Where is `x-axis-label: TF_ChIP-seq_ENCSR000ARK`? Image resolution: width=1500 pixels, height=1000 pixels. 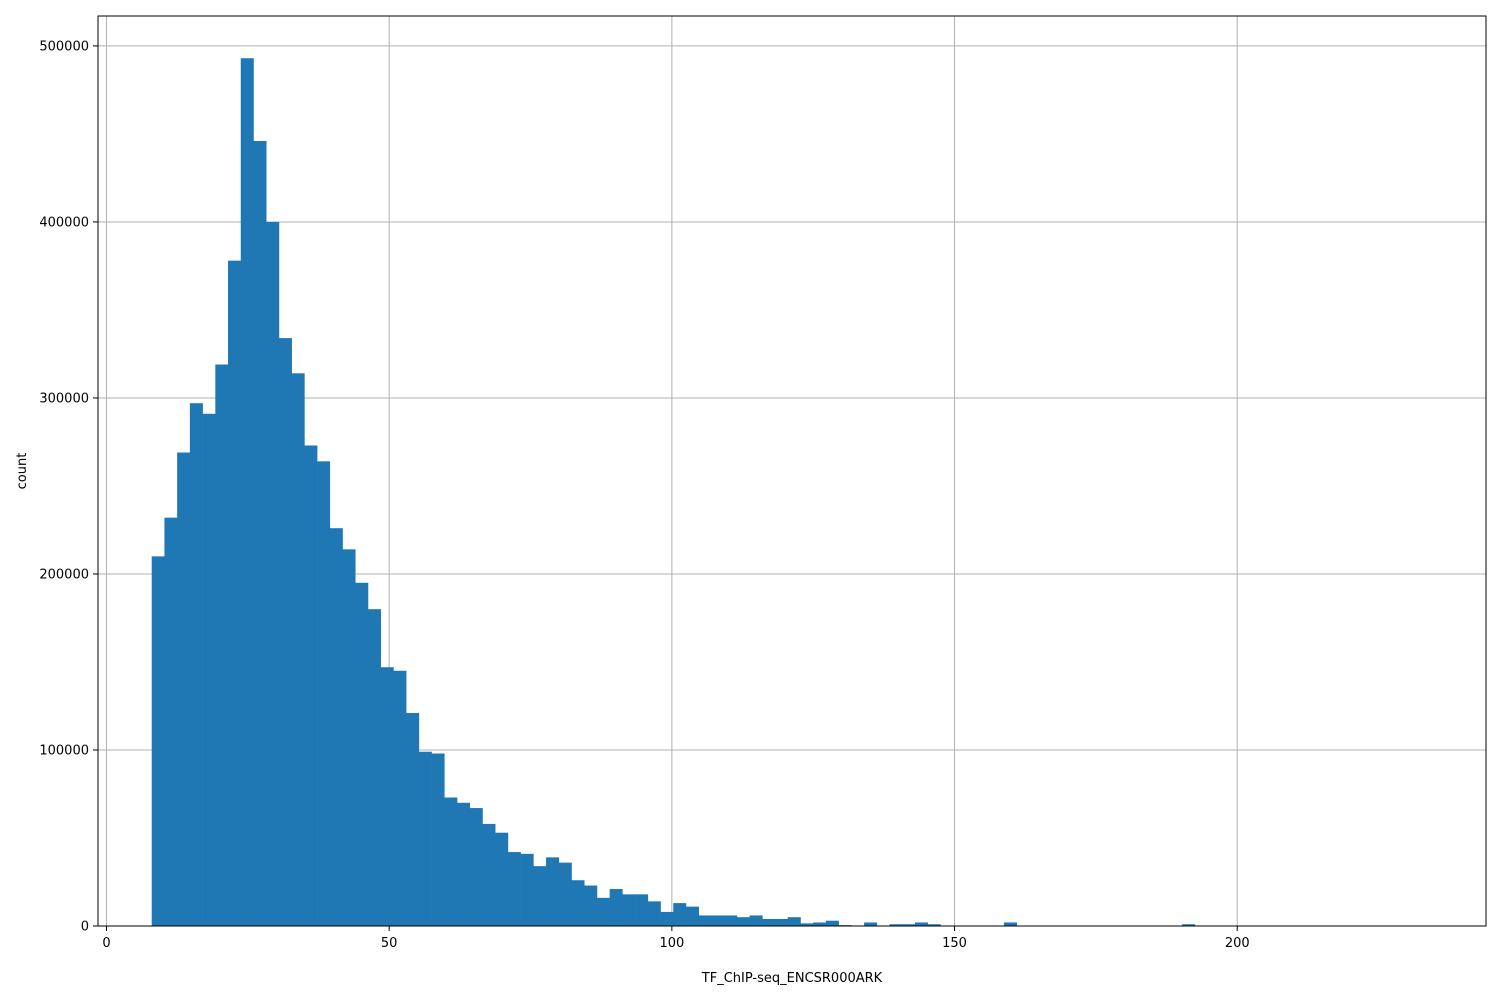
x-axis-label: TF_ChIP-seq_ENCSR000ARK is located at coordinates (792, 978).